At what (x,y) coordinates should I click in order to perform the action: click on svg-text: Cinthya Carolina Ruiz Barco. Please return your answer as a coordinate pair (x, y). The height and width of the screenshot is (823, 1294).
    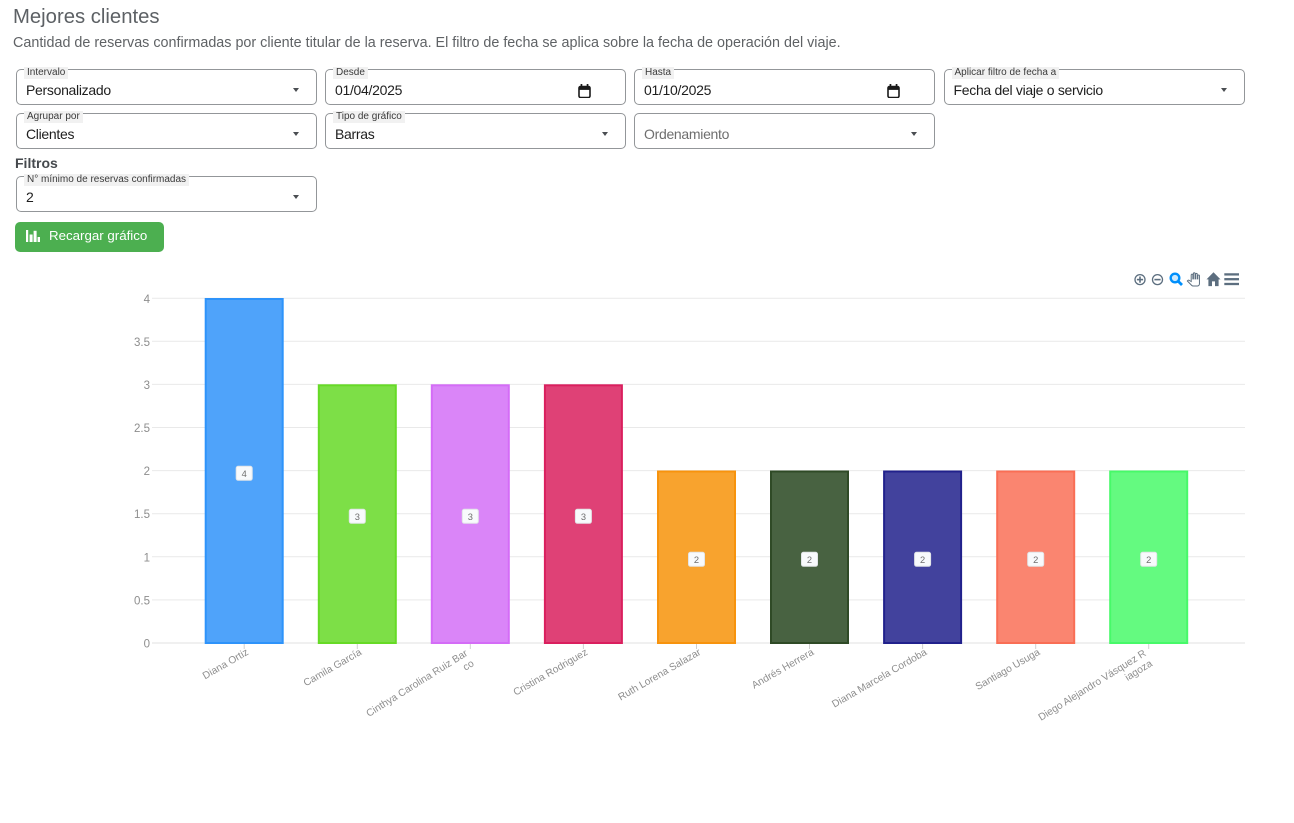
    Looking at the image, I should click on (421, 689).